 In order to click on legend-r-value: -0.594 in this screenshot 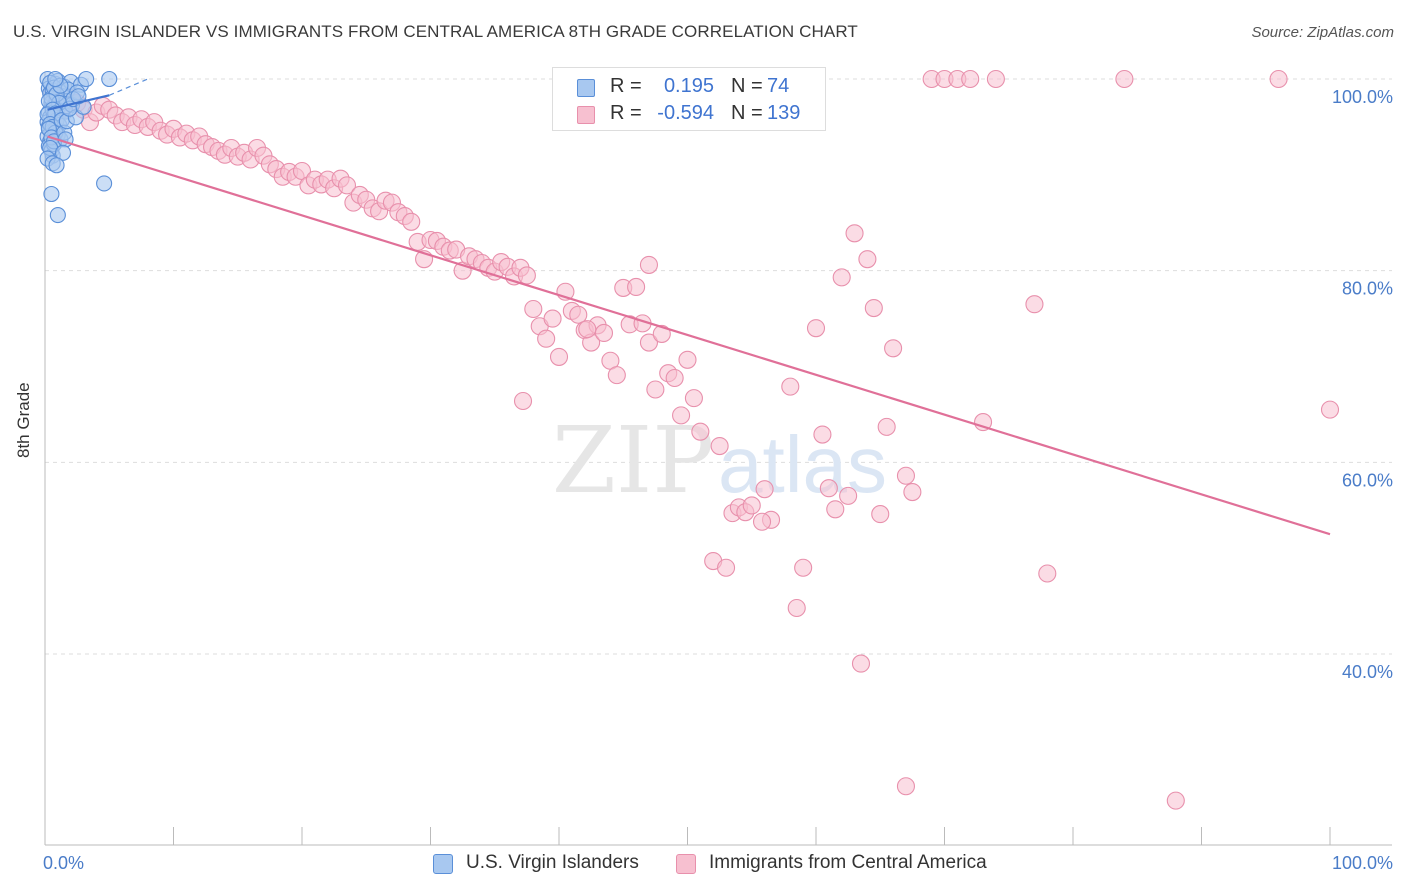, I will do `click(685, 113)`.